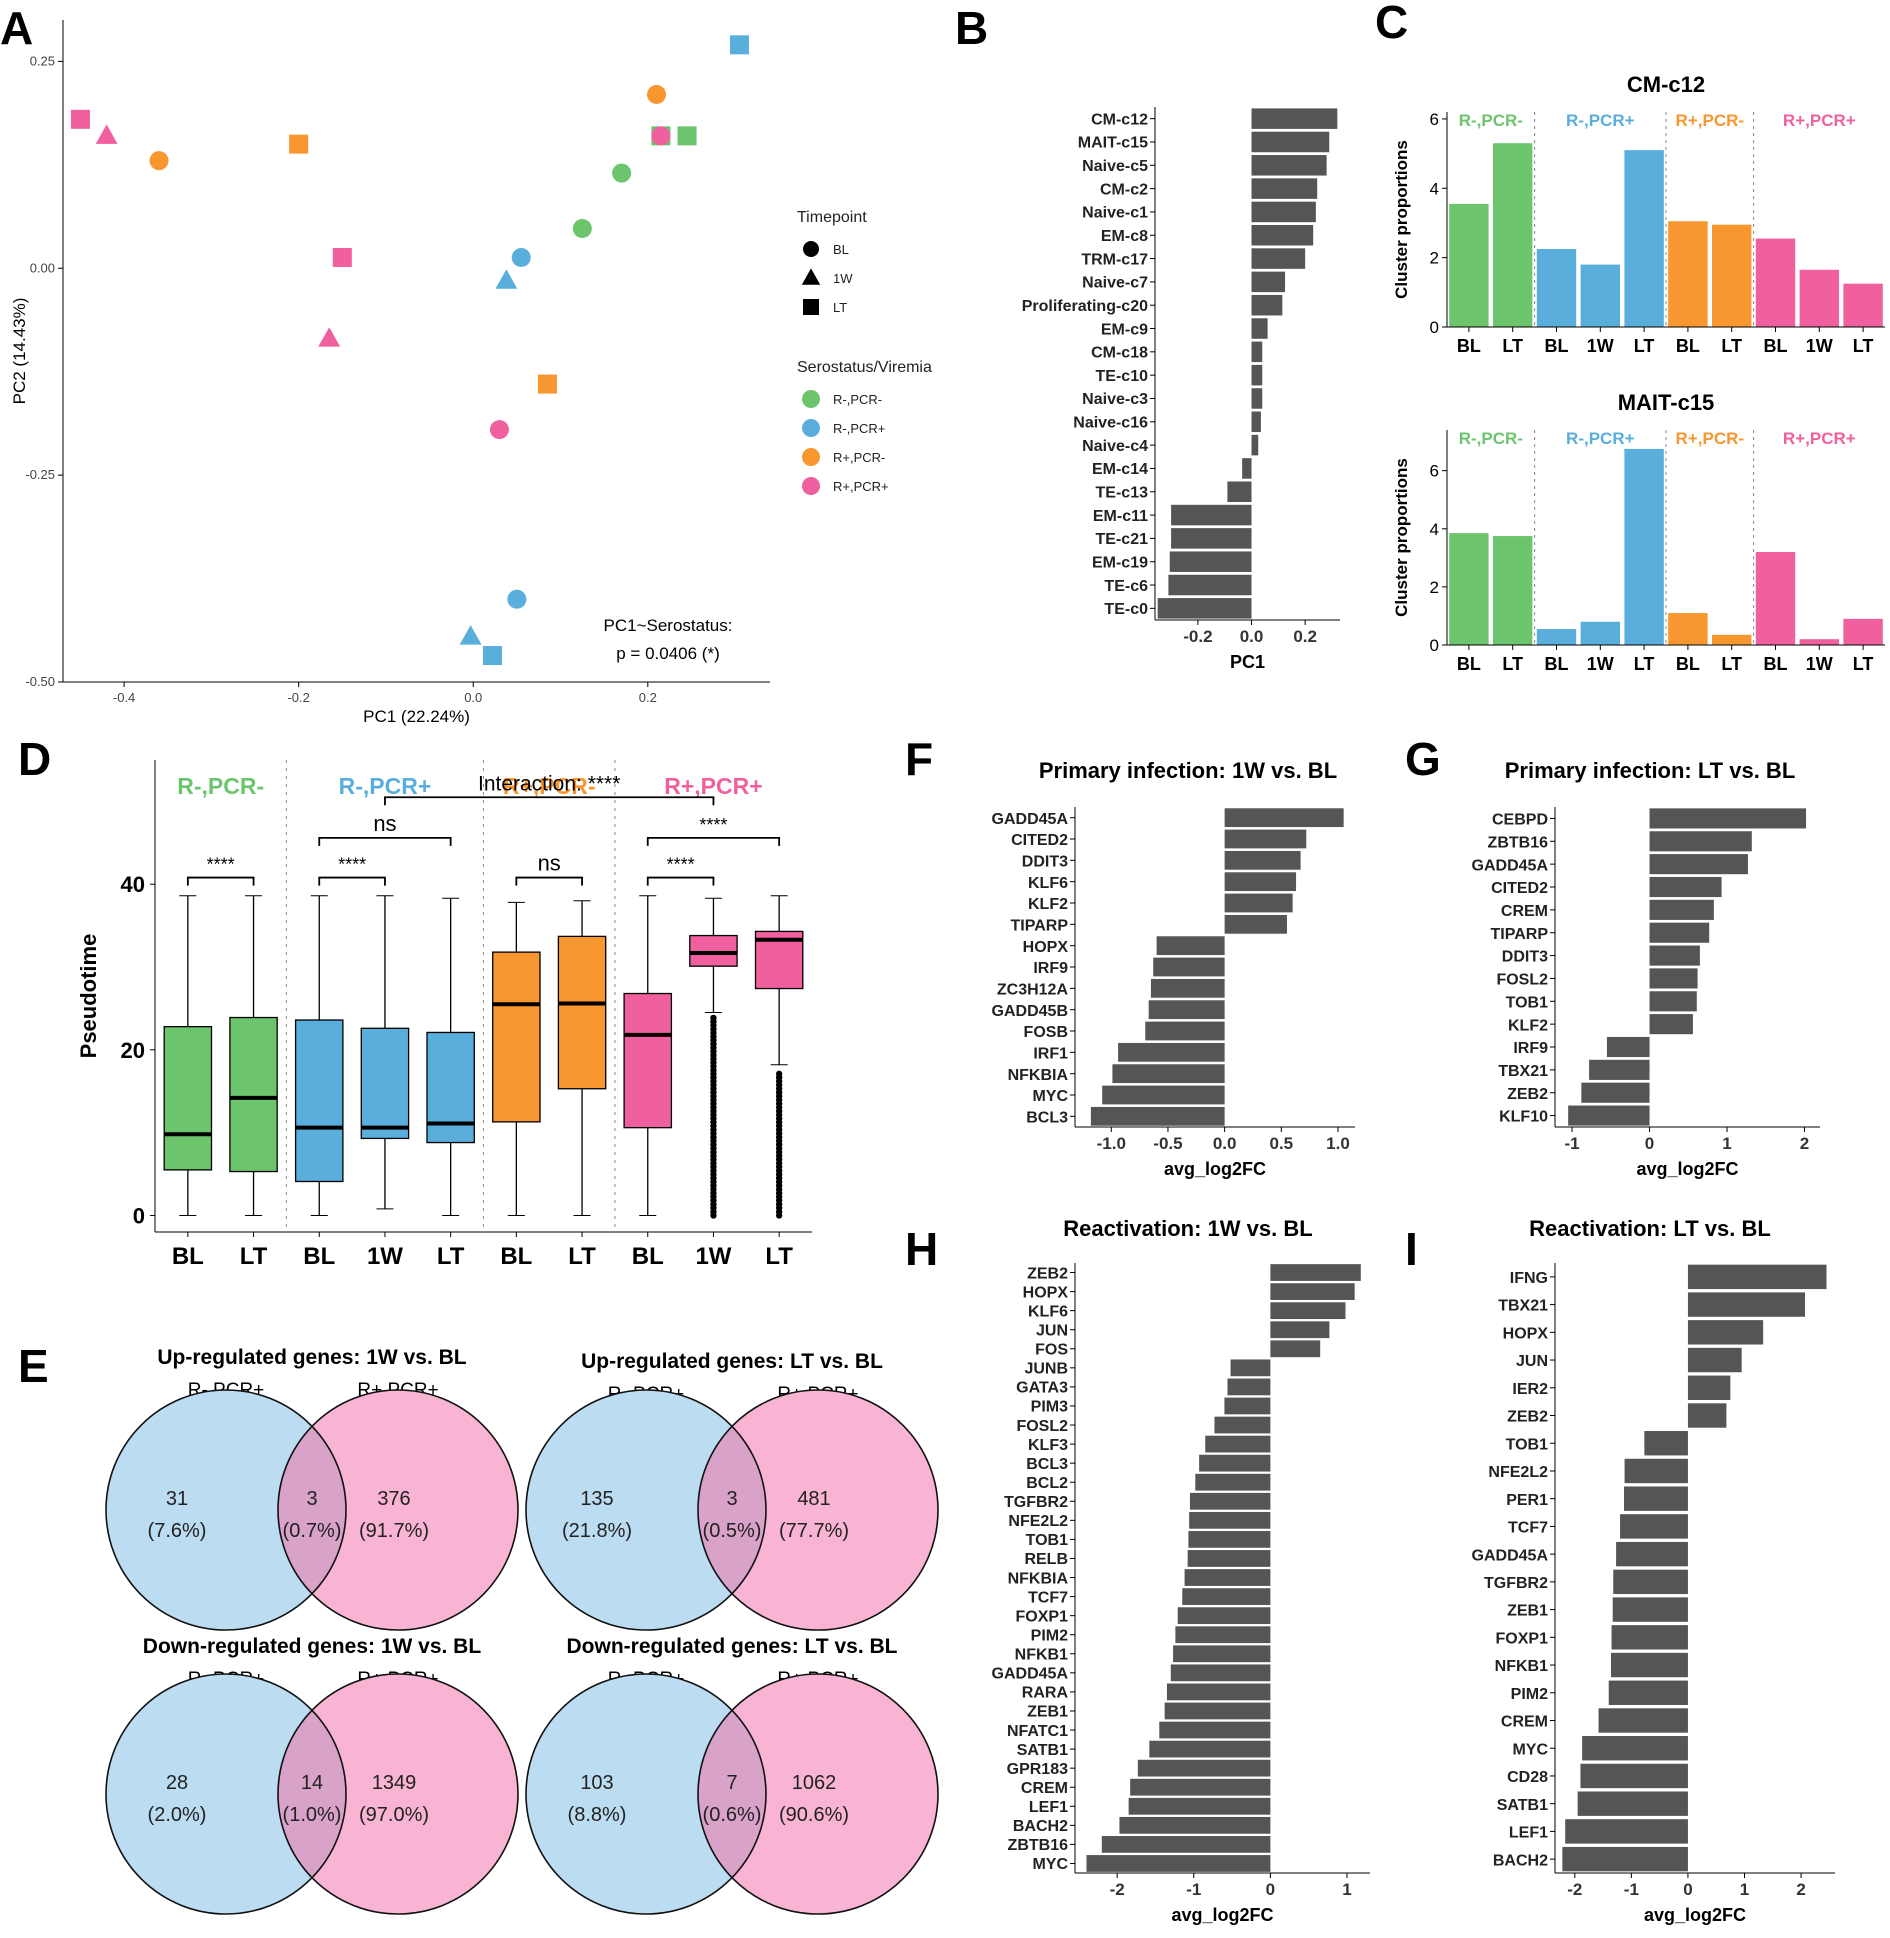 The height and width of the screenshot is (1938, 1890). Describe the element at coordinates (1519, 888) in the screenshot. I see `category-label: CITED2` at that location.